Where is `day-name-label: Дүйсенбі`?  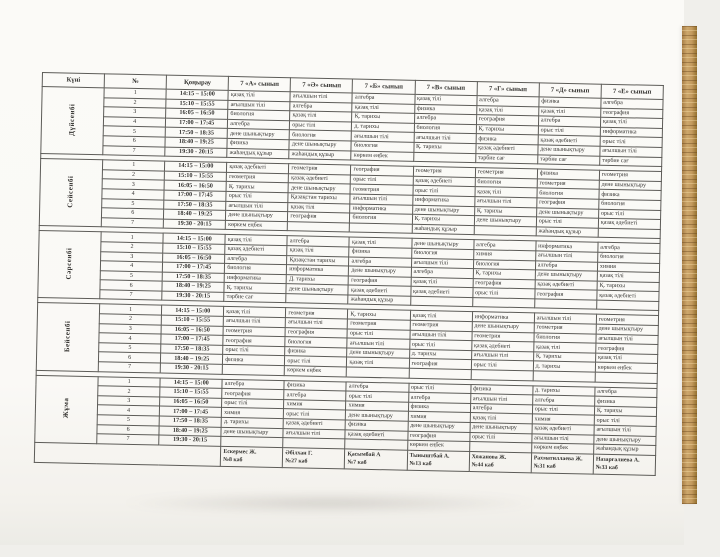 day-name-label: Дүйсенбі is located at coordinates (72, 119).